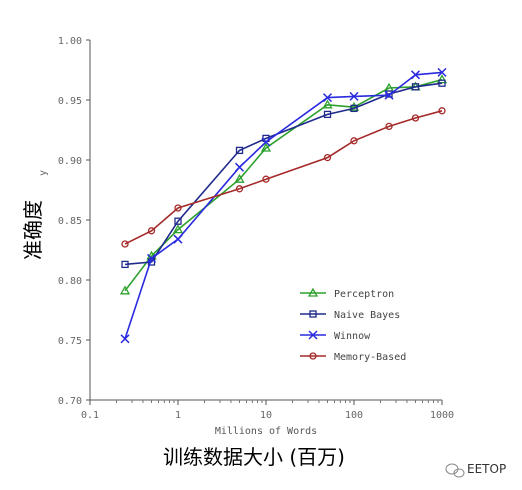  I want to click on y-tick-labels: 0.70 0.75 0.80 0.85 0.90 0.95 1.00, so click(70, 221).